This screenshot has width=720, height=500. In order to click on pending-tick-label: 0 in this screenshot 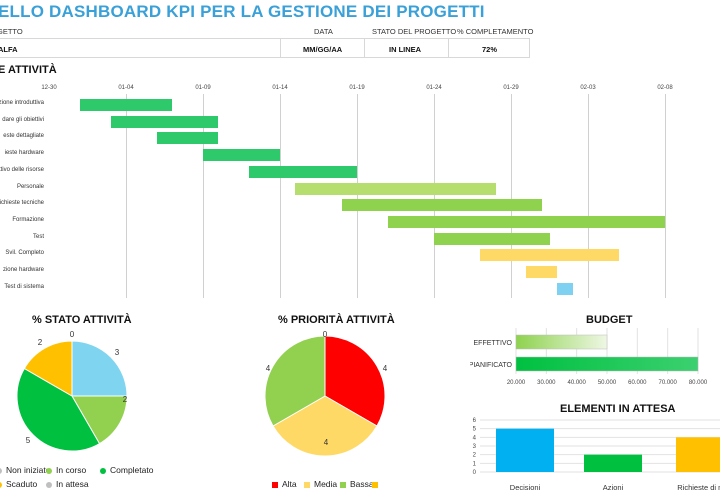, I will do `click(475, 473)`.